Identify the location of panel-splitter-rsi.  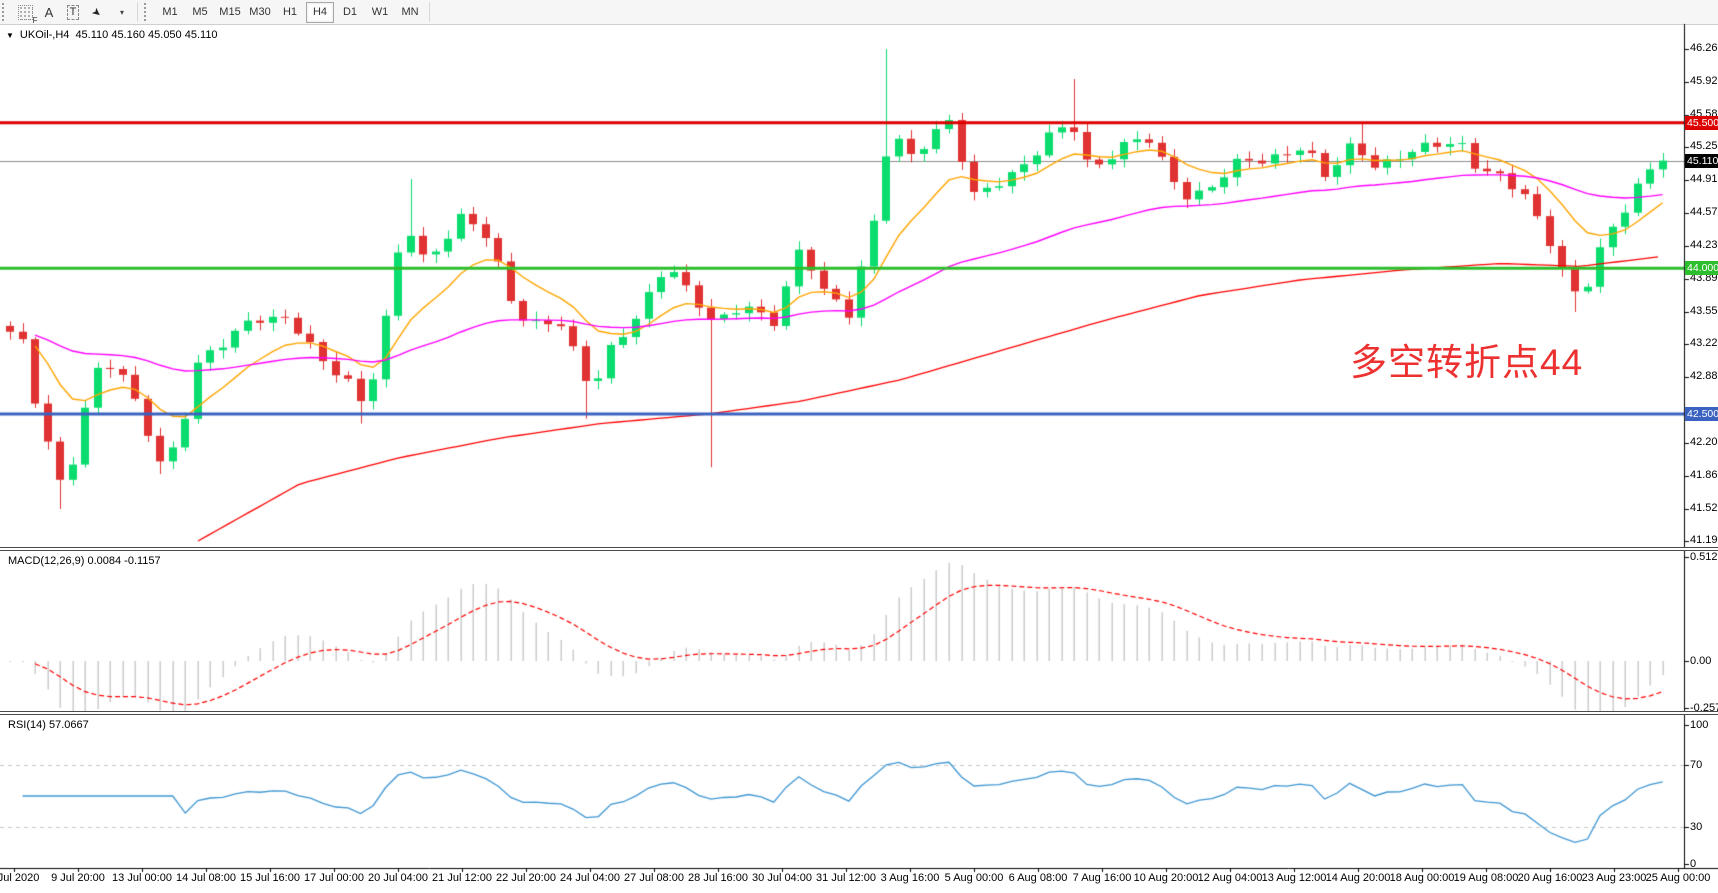
(859, 713).